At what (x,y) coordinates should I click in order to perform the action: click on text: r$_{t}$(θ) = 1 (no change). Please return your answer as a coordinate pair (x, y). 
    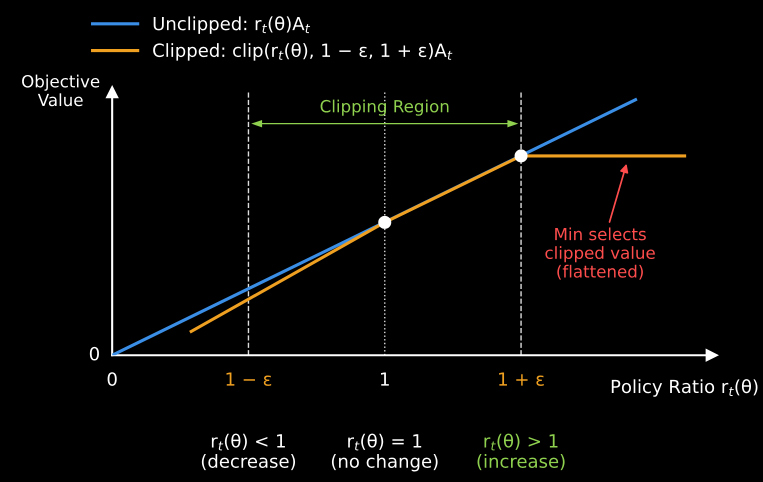
    Looking at the image, I should click on (385, 453).